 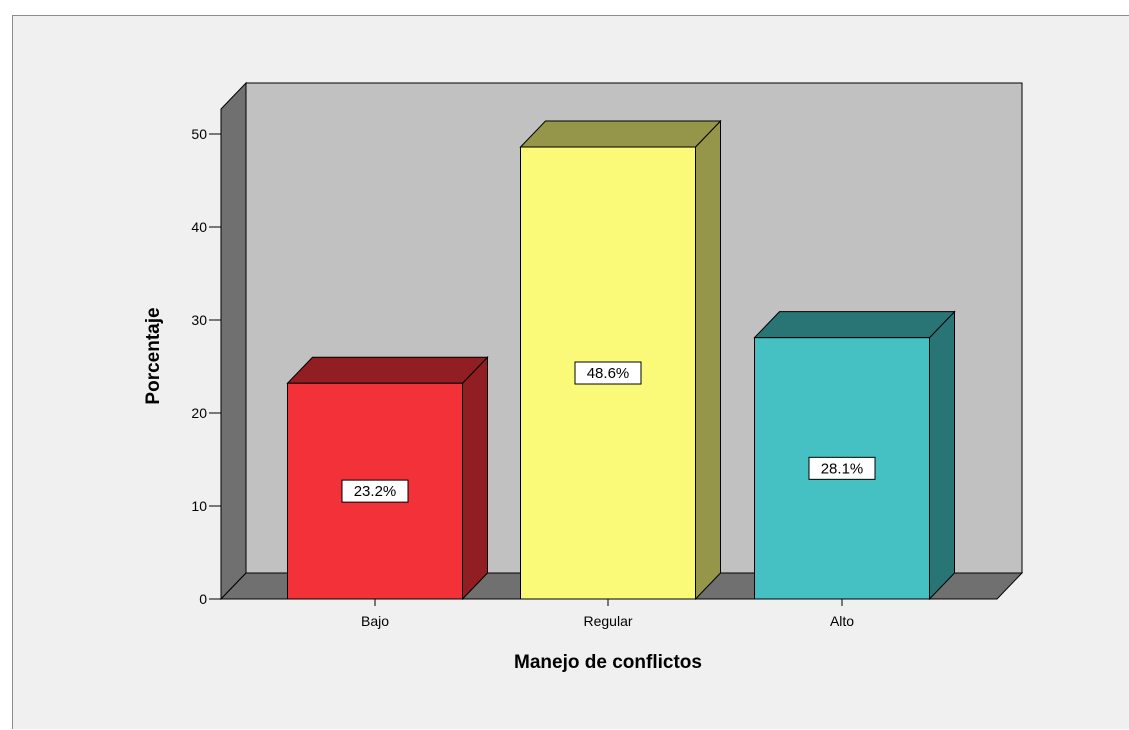 What do you see at coordinates (199, 134) in the screenshot?
I see `y-tick-label: 50` at bounding box center [199, 134].